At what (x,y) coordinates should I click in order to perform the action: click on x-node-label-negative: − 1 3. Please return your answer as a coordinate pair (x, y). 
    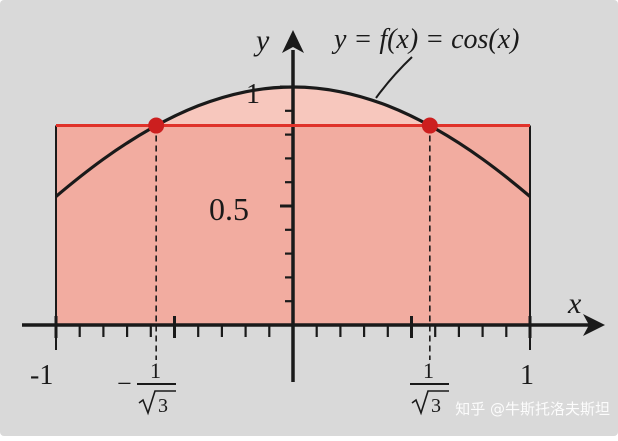
    Looking at the image, I should click on (146, 387).